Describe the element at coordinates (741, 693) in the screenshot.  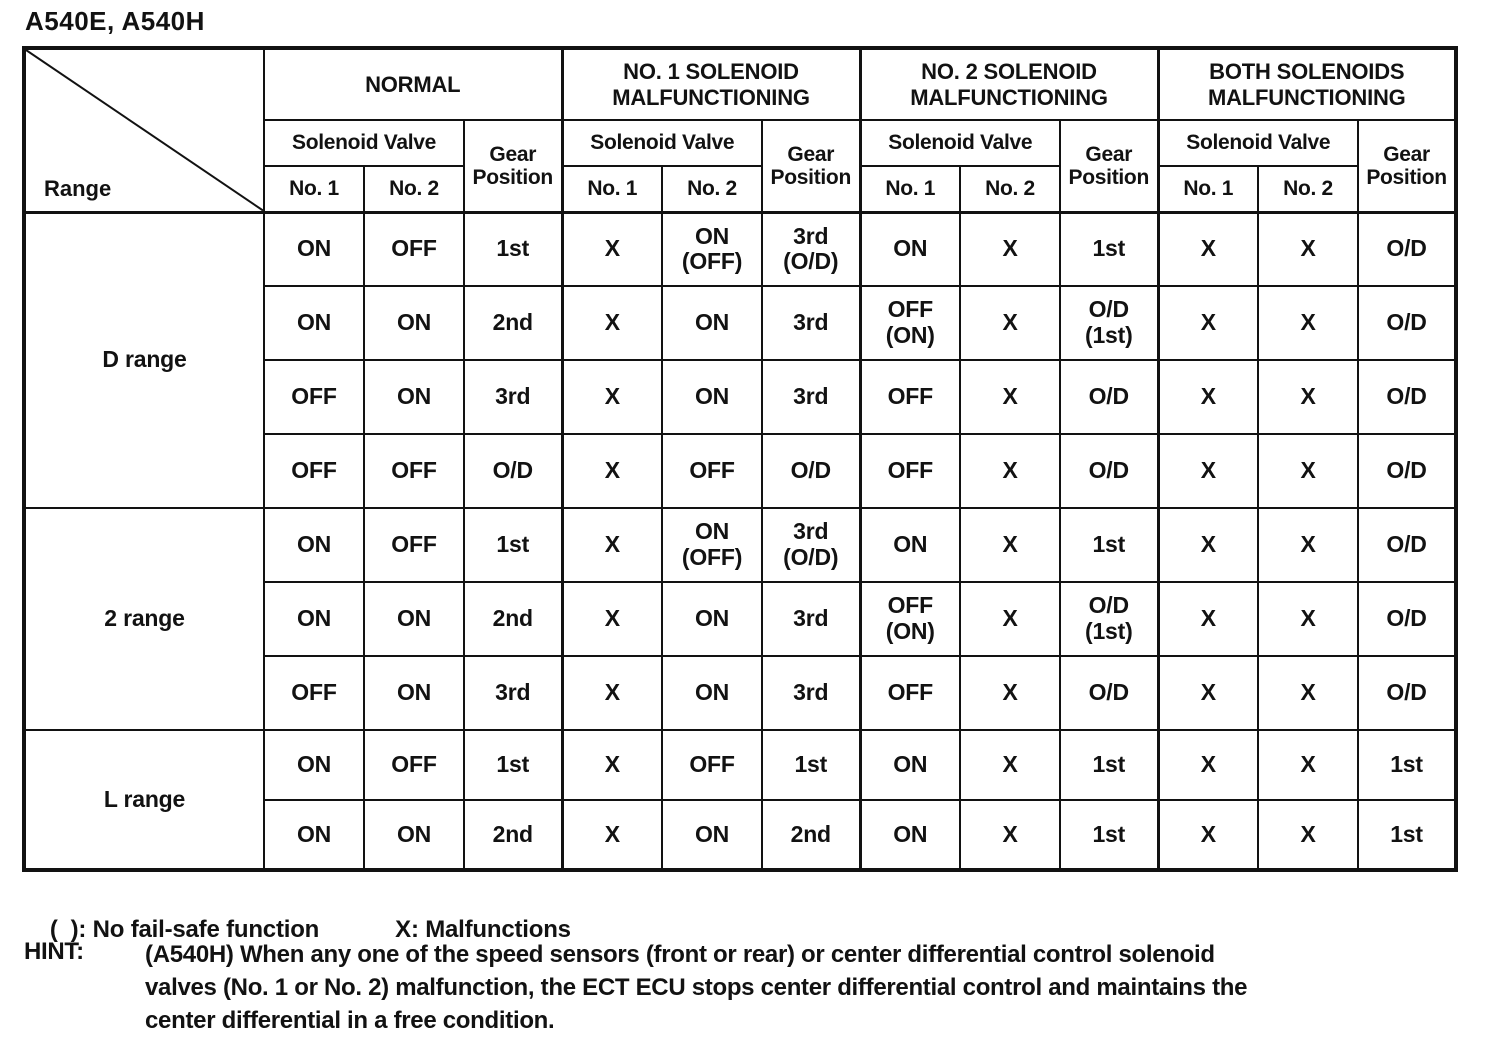
I see `table-row: OFF ON 3rd X ON 3rd OFF X O/D X X O/D` at that location.